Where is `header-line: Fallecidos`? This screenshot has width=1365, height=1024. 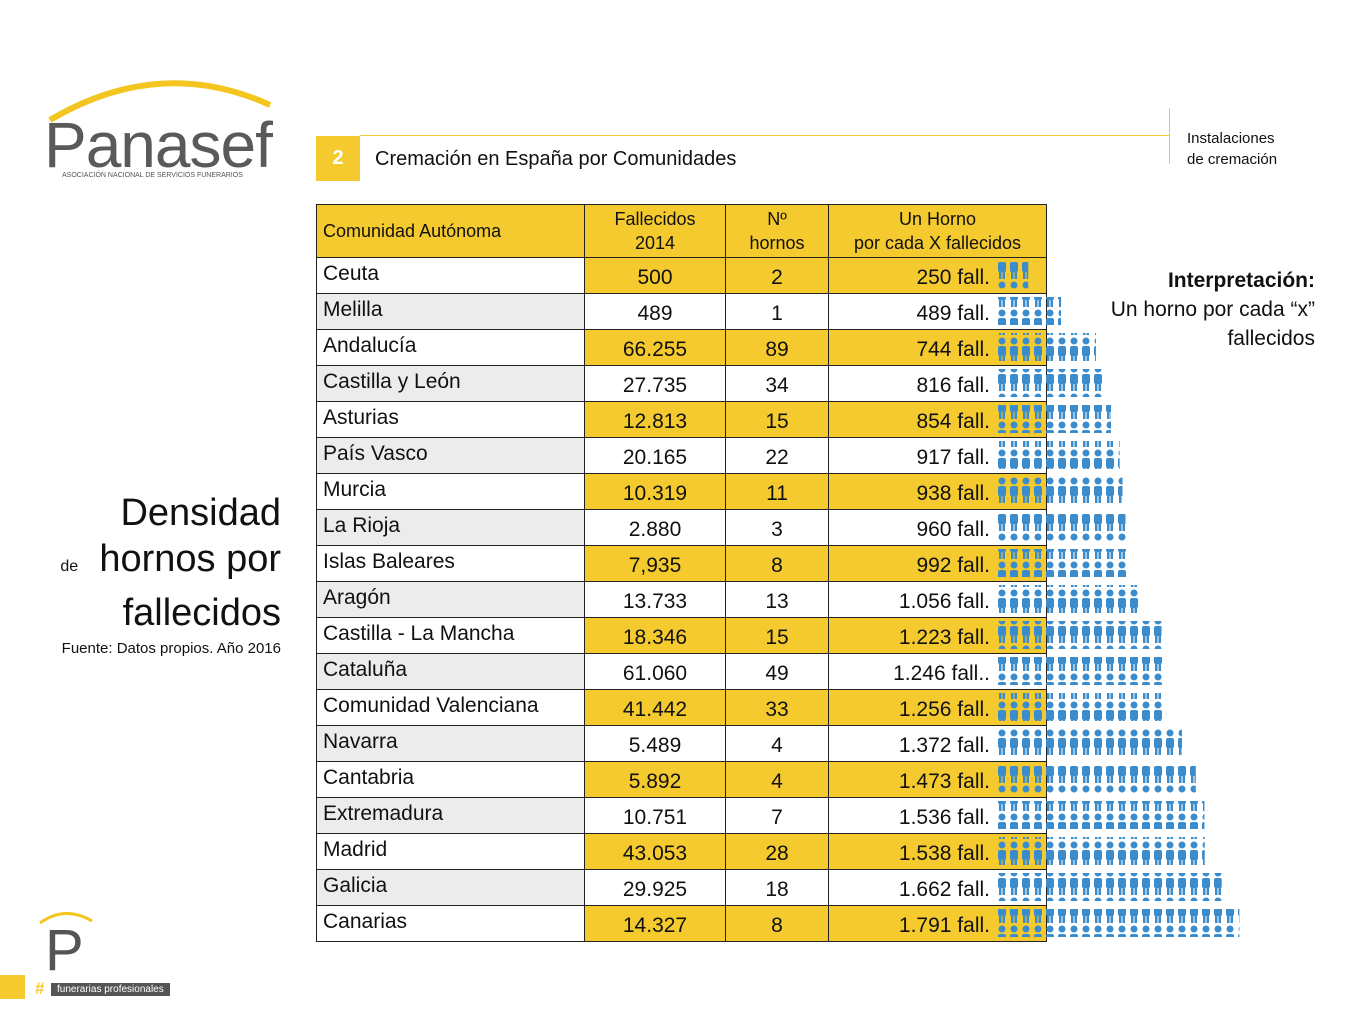 header-line: Fallecidos is located at coordinates (655, 219).